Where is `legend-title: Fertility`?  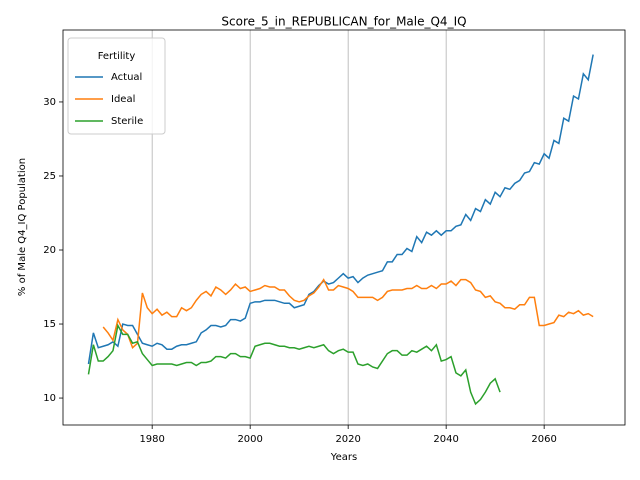 legend-title: Fertility is located at coordinates (117, 56).